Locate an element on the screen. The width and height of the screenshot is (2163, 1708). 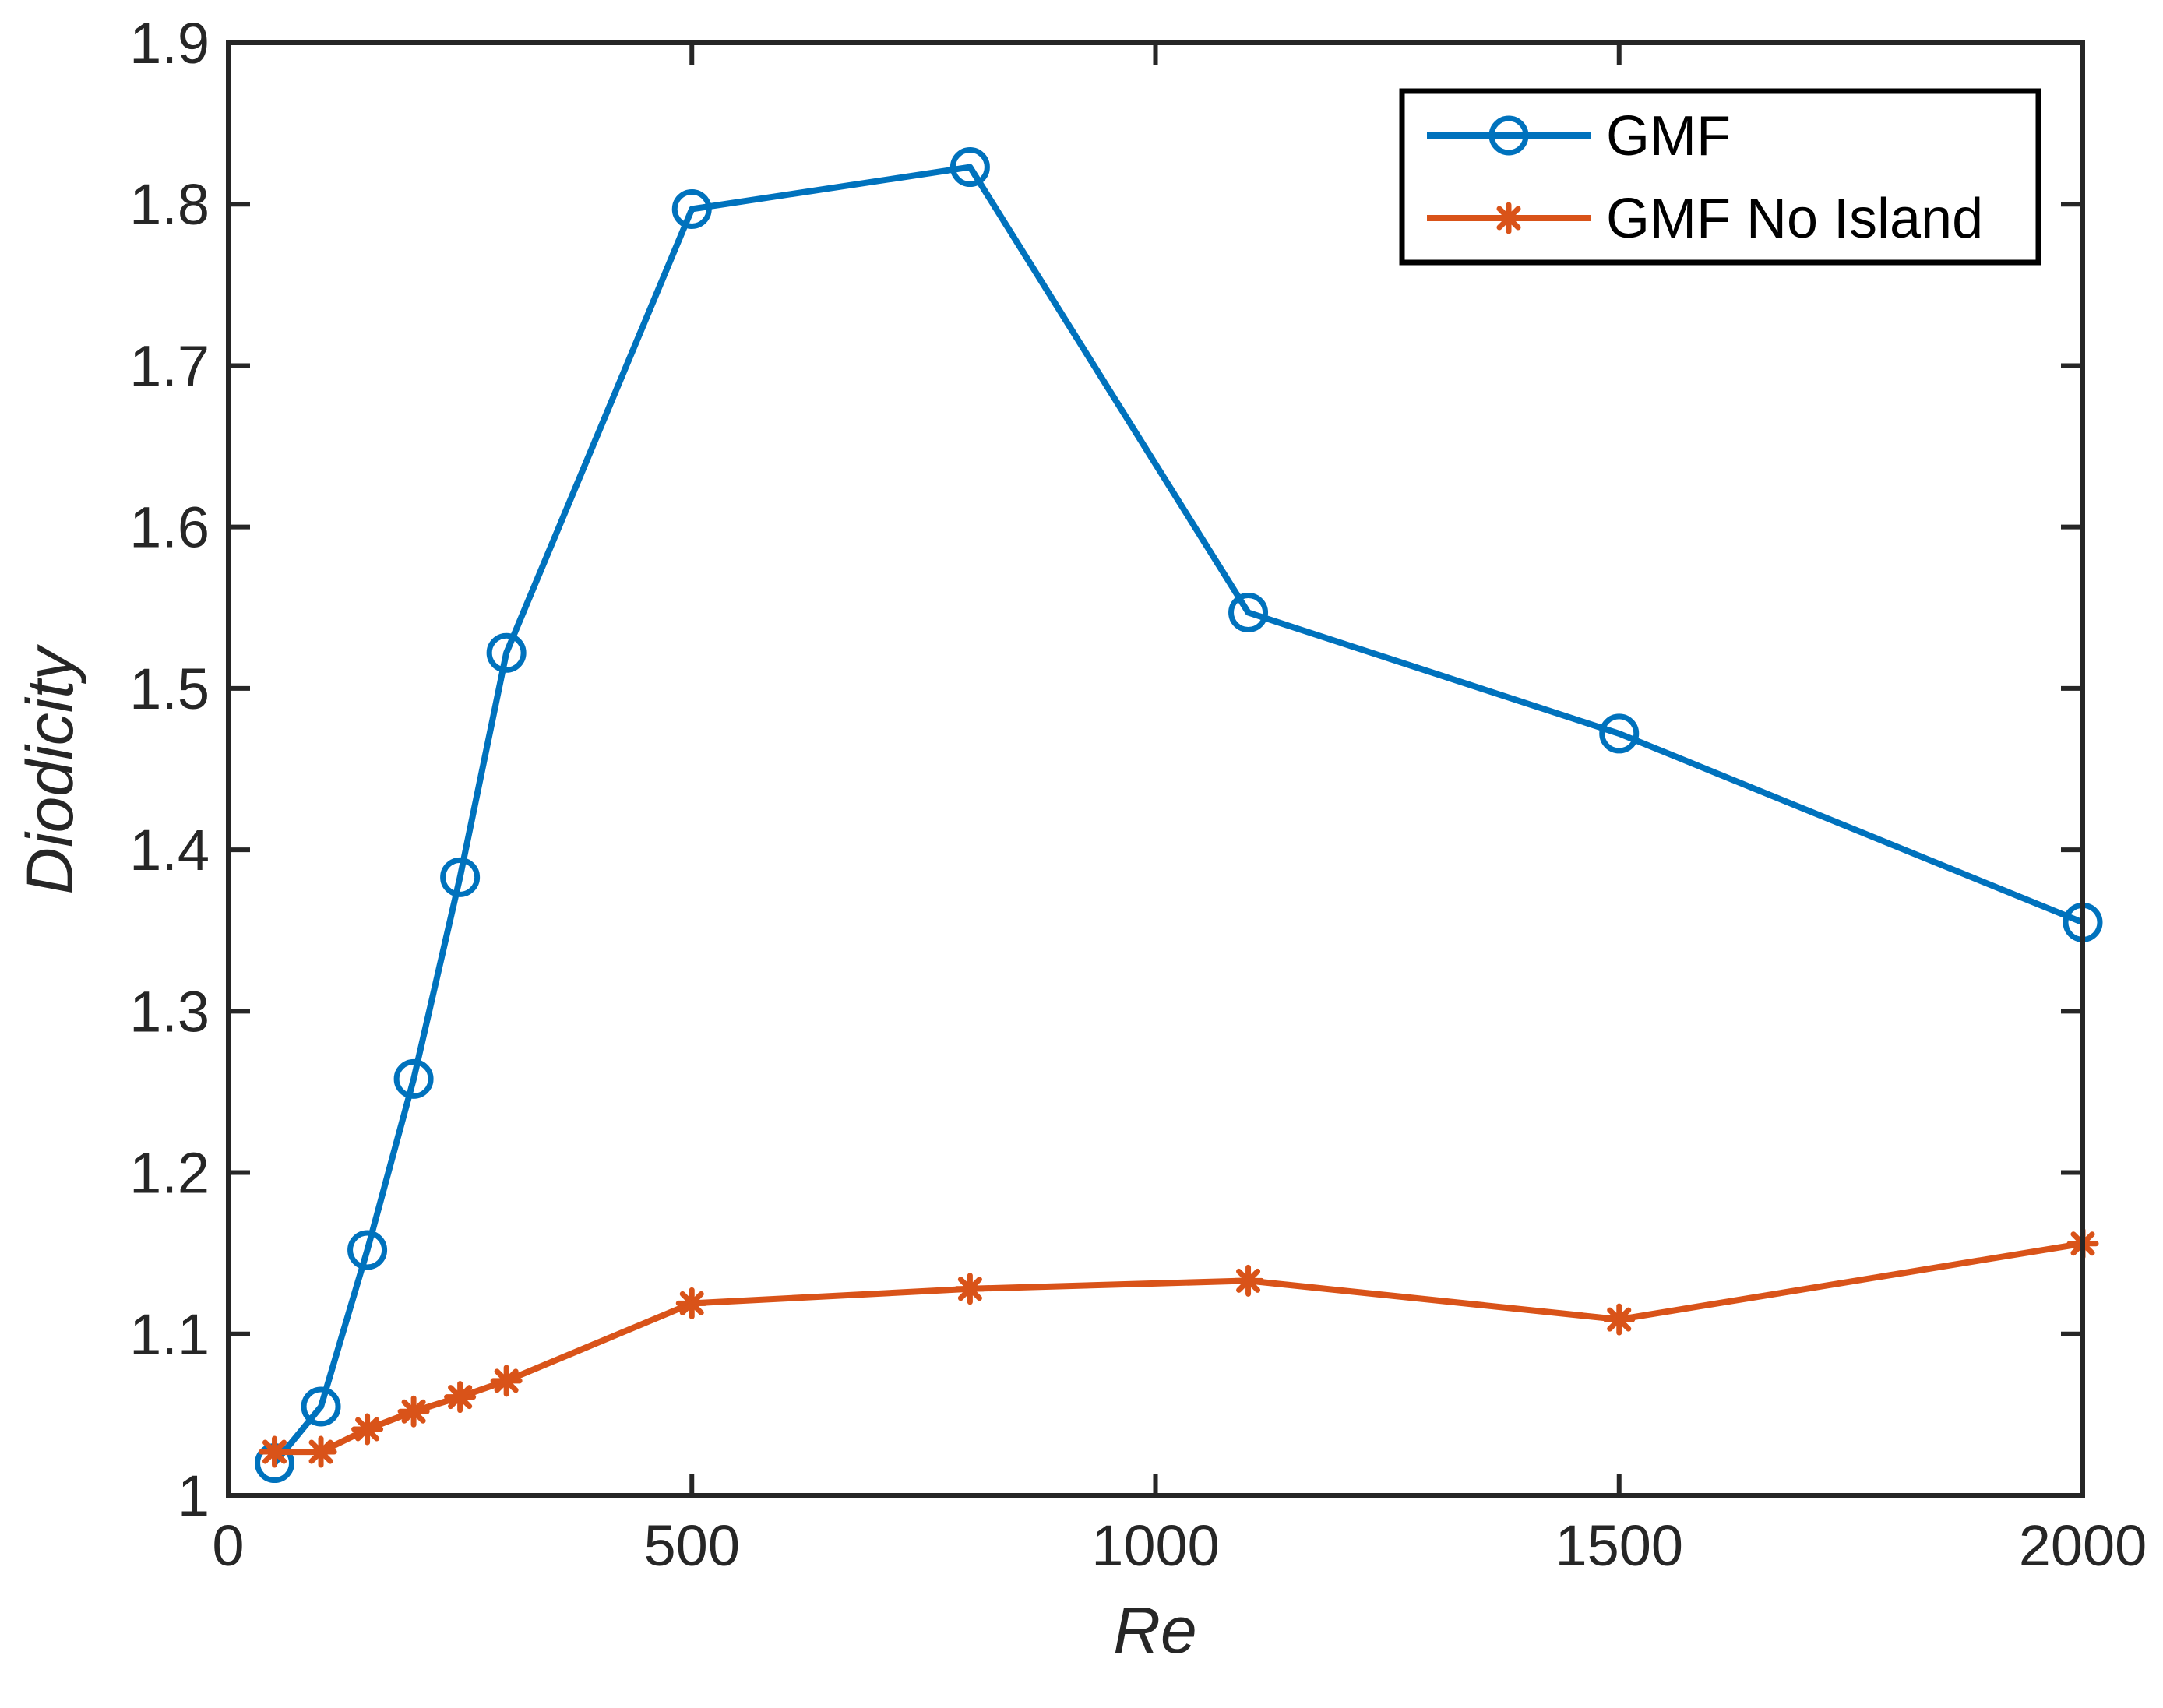
y-tick-label: 1.7 is located at coordinates (170, 365).